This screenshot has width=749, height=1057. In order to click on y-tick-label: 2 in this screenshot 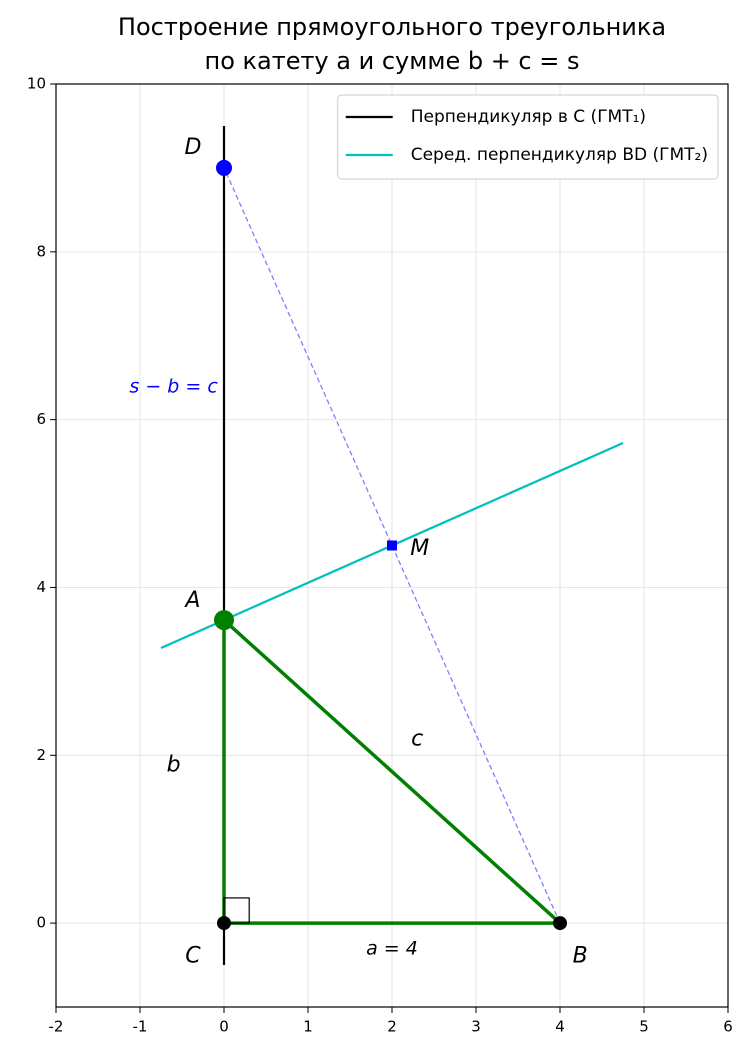, I will do `click(41, 755)`.